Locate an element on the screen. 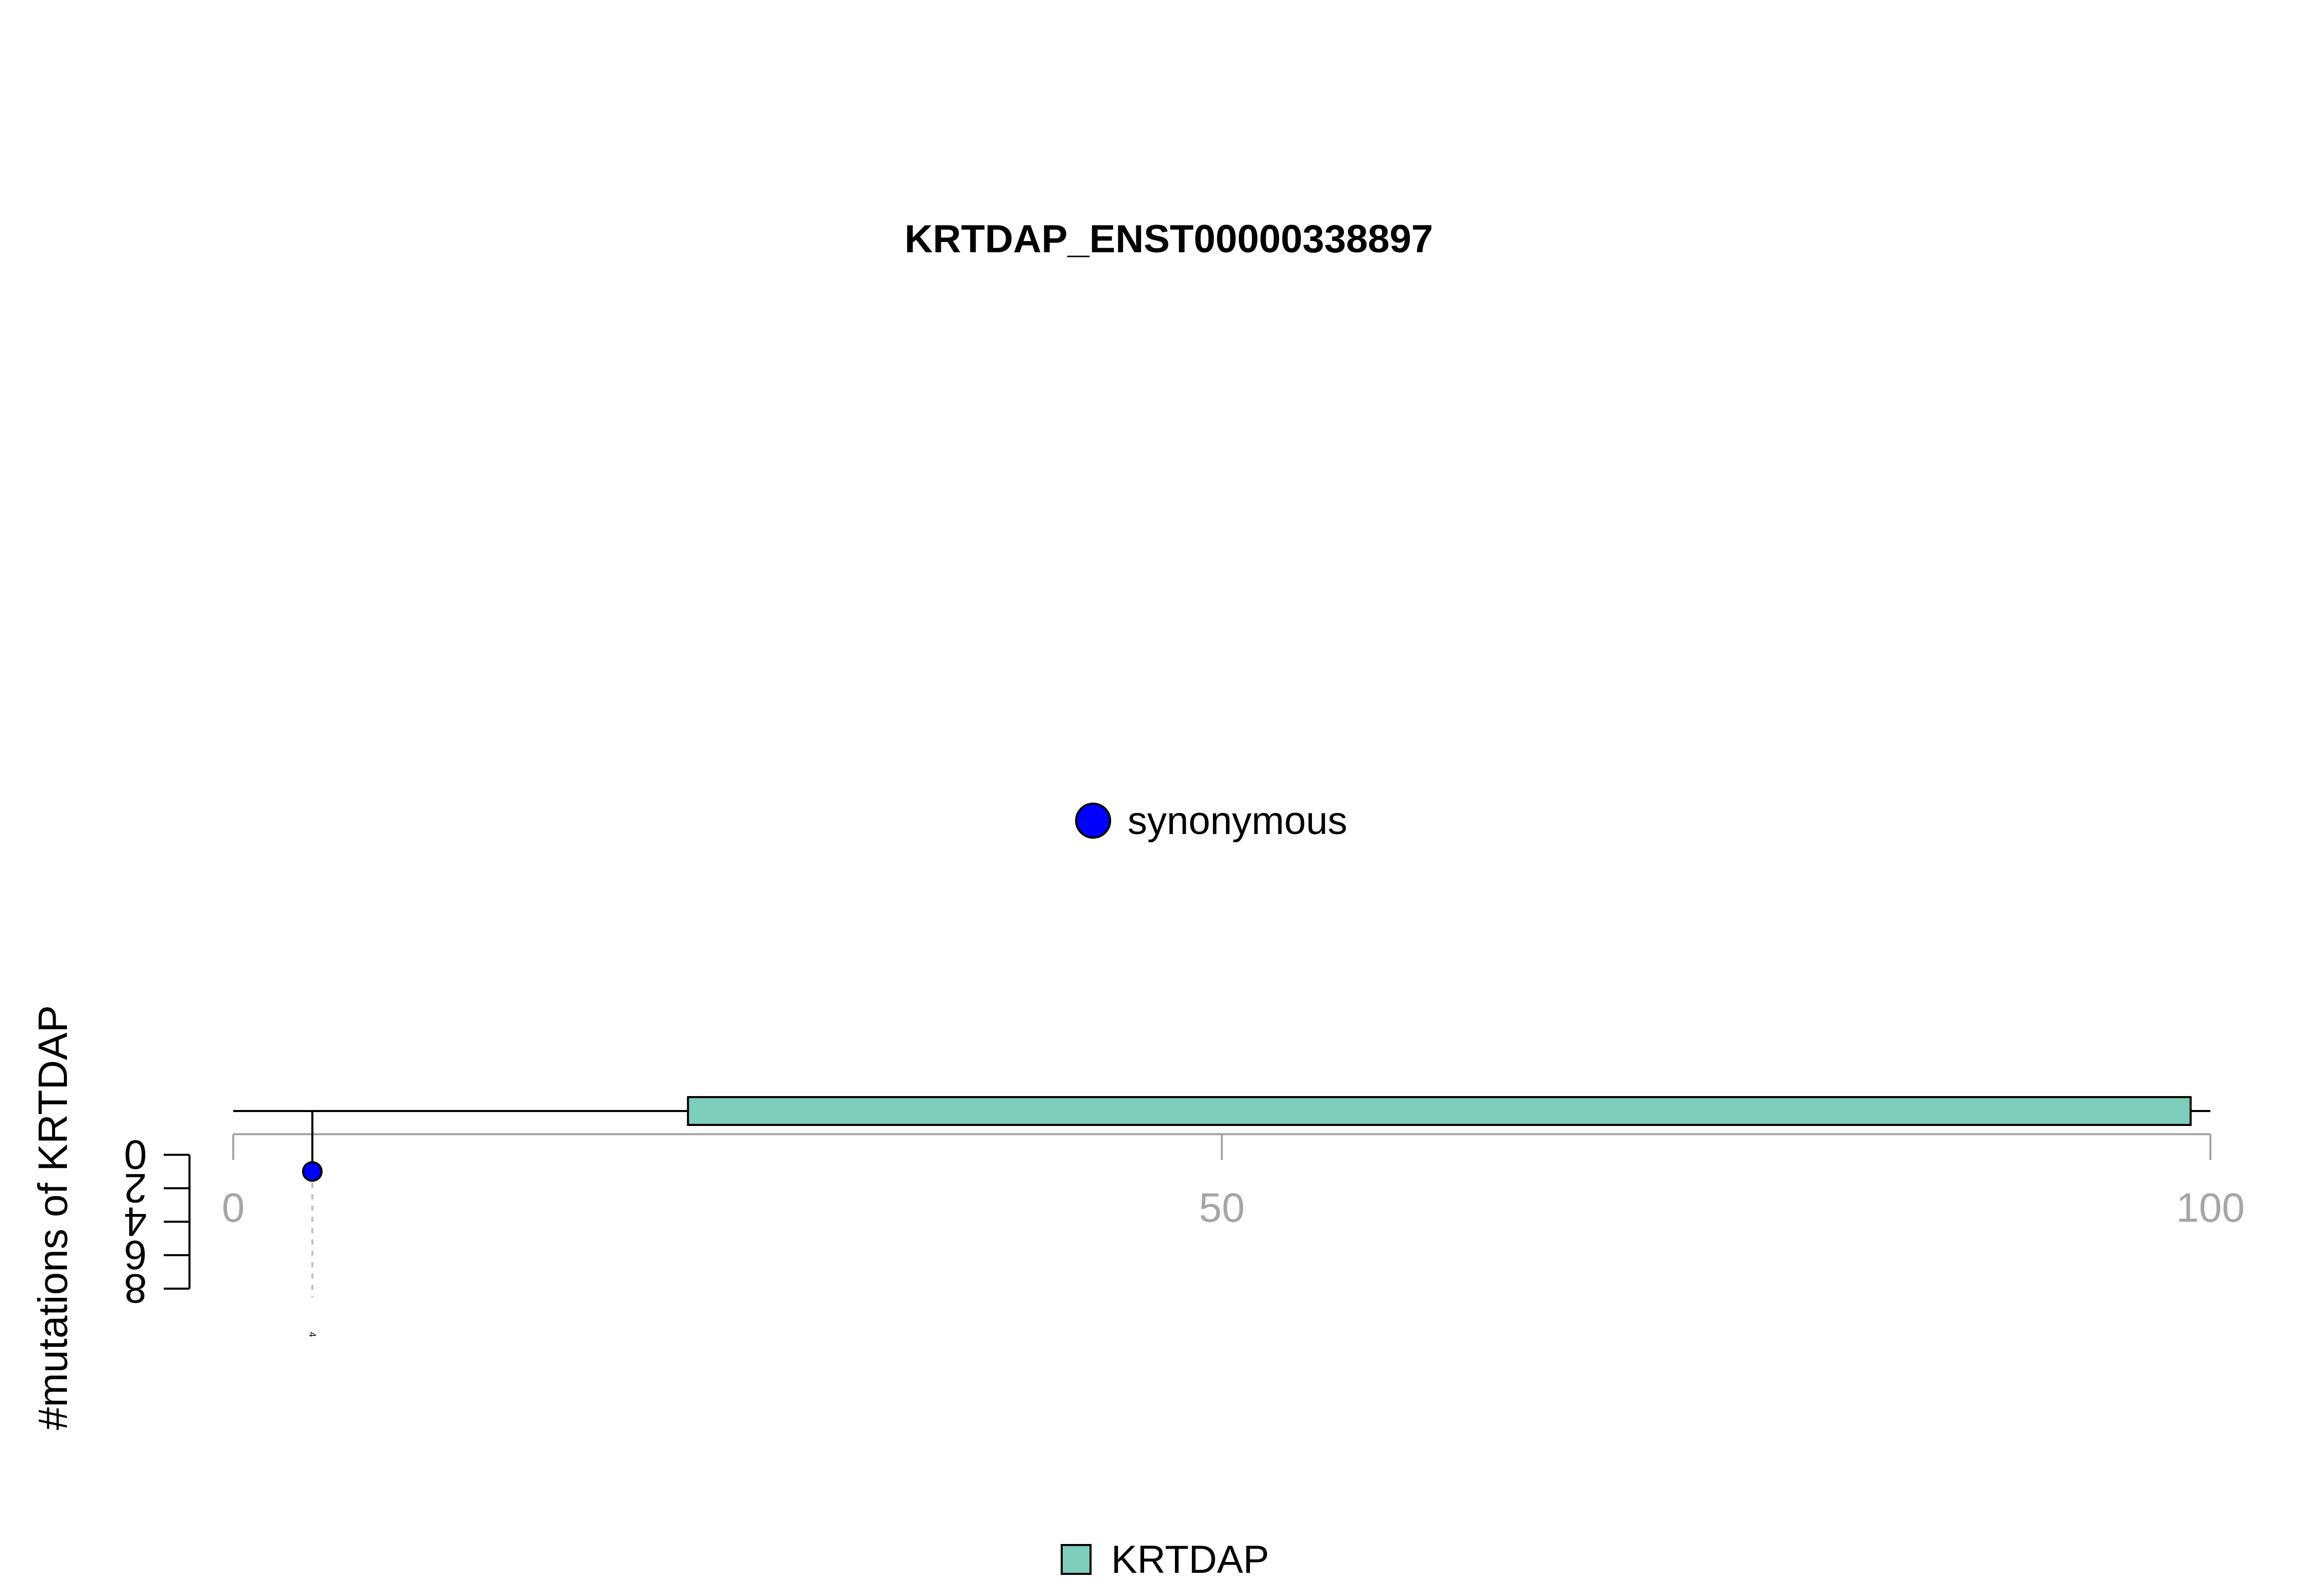 Image resolution: width=2317 pixels, height=1596 pixels. x-axis: 0 50 100 is located at coordinates (1233, 1181).